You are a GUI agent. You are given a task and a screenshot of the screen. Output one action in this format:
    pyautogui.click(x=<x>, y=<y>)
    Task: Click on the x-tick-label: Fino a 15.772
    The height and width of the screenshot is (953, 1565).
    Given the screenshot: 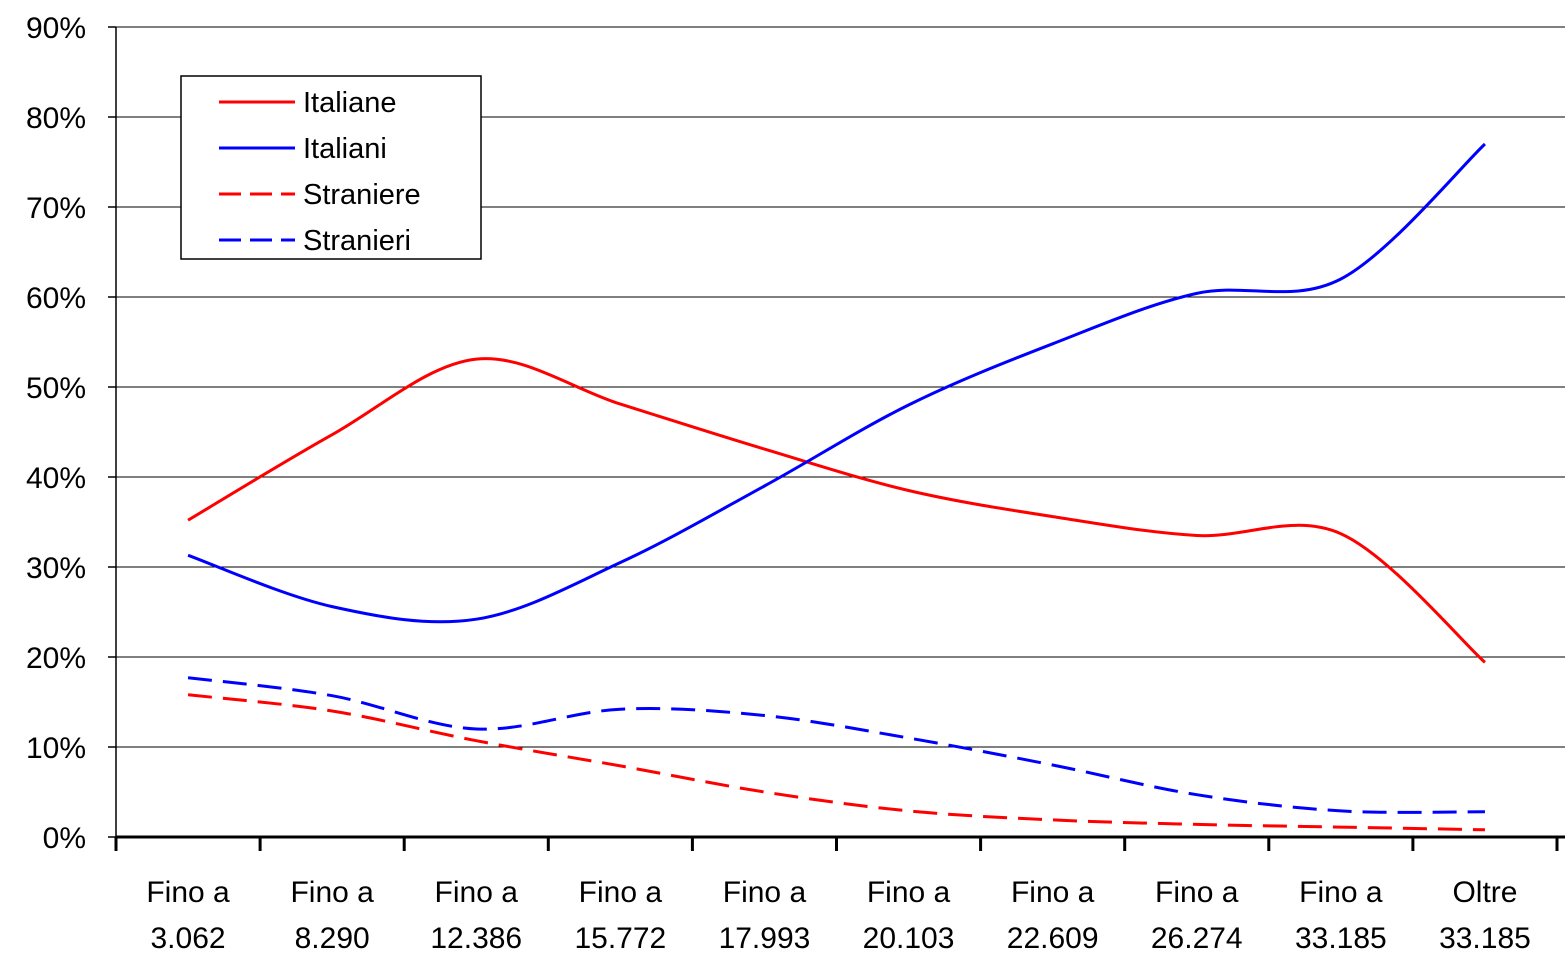 What is the action you would take?
    pyautogui.click(x=620, y=914)
    